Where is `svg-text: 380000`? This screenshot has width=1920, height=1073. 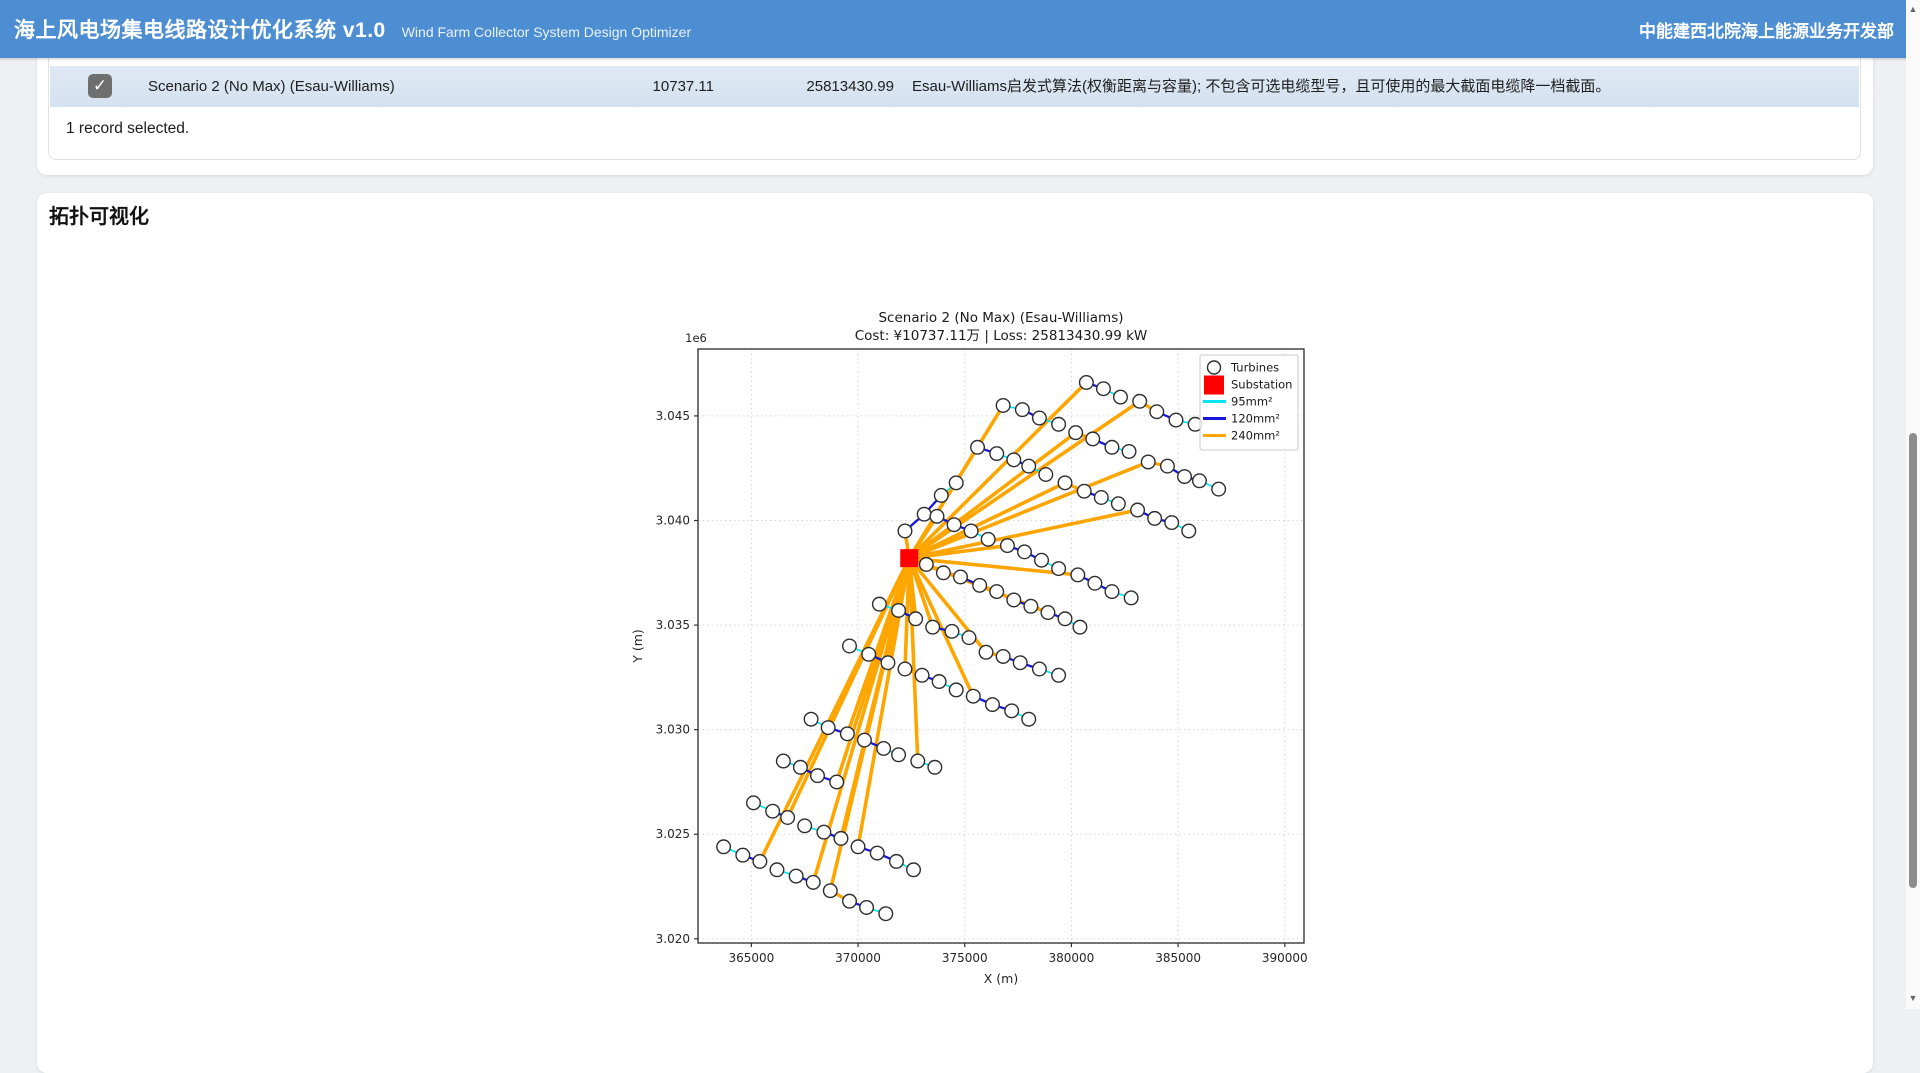
svg-text: 380000 is located at coordinates (1072, 958).